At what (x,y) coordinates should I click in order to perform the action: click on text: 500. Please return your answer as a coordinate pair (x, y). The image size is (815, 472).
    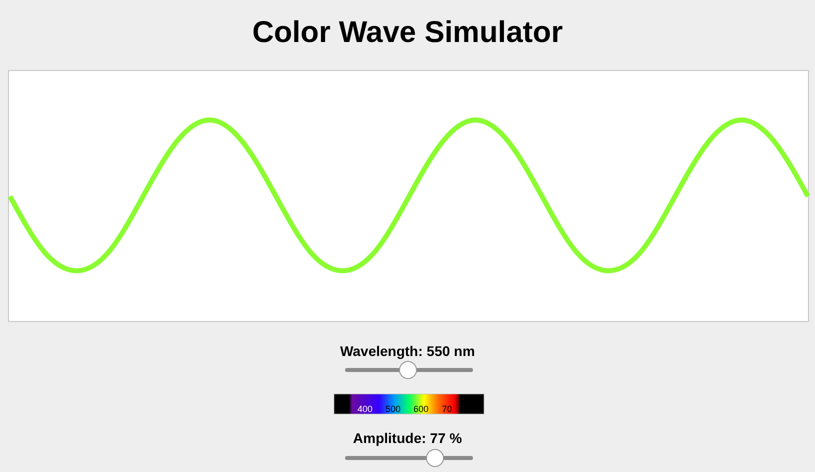
    Looking at the image, I should click on (393, 409).